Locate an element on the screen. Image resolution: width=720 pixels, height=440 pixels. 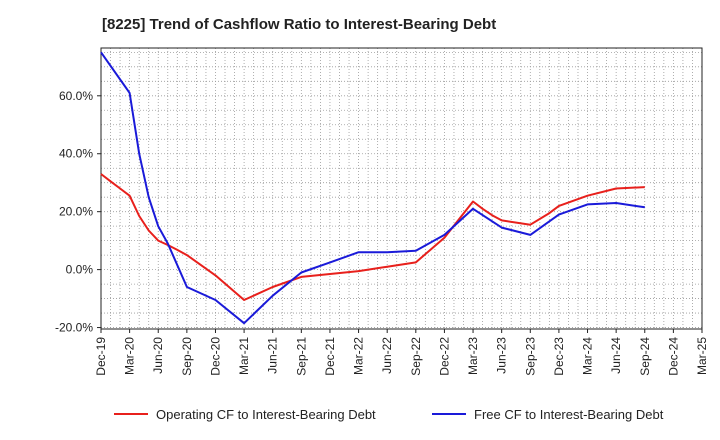
x-tick-label: Sep-22 is located at coordinates (416, 356).